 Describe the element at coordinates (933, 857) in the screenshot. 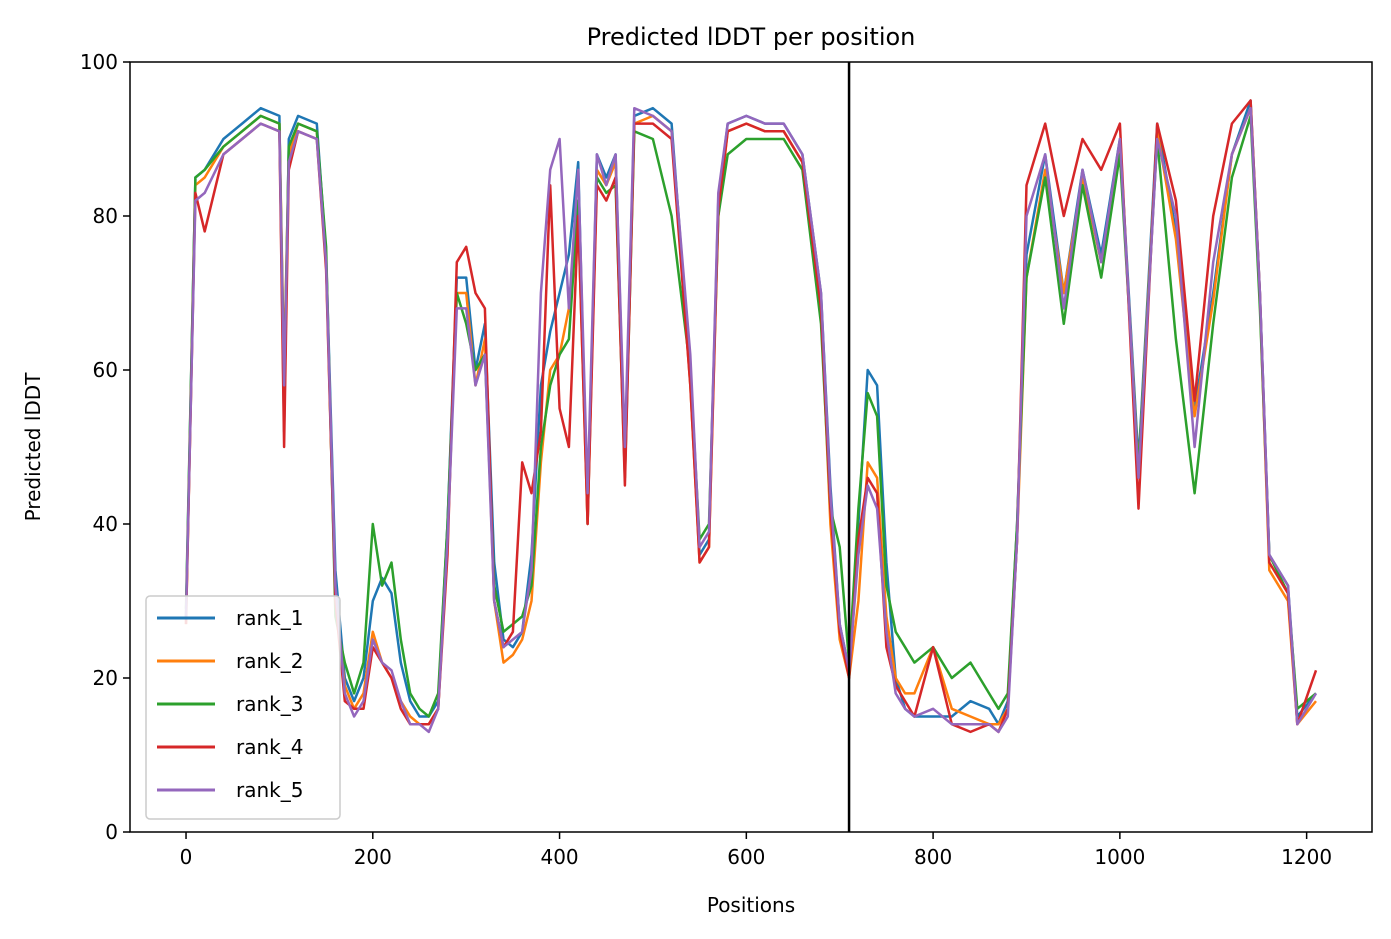

I see `x-tick-label: 800` at that location.